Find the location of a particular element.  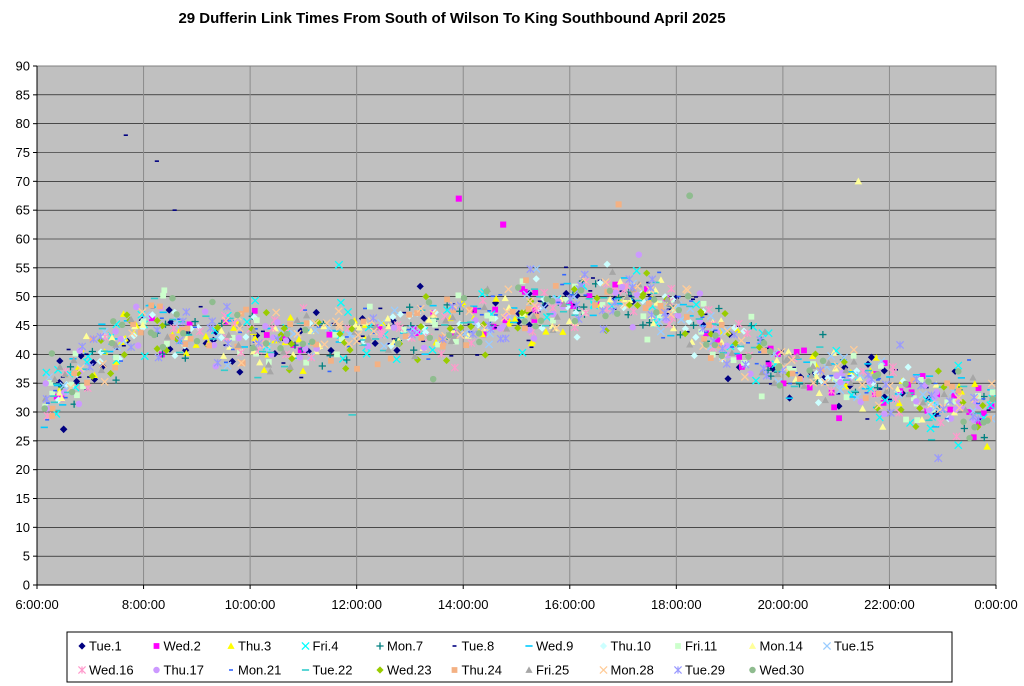

x-tick-label: 16:00:00 is located at coordinates (569, 604).